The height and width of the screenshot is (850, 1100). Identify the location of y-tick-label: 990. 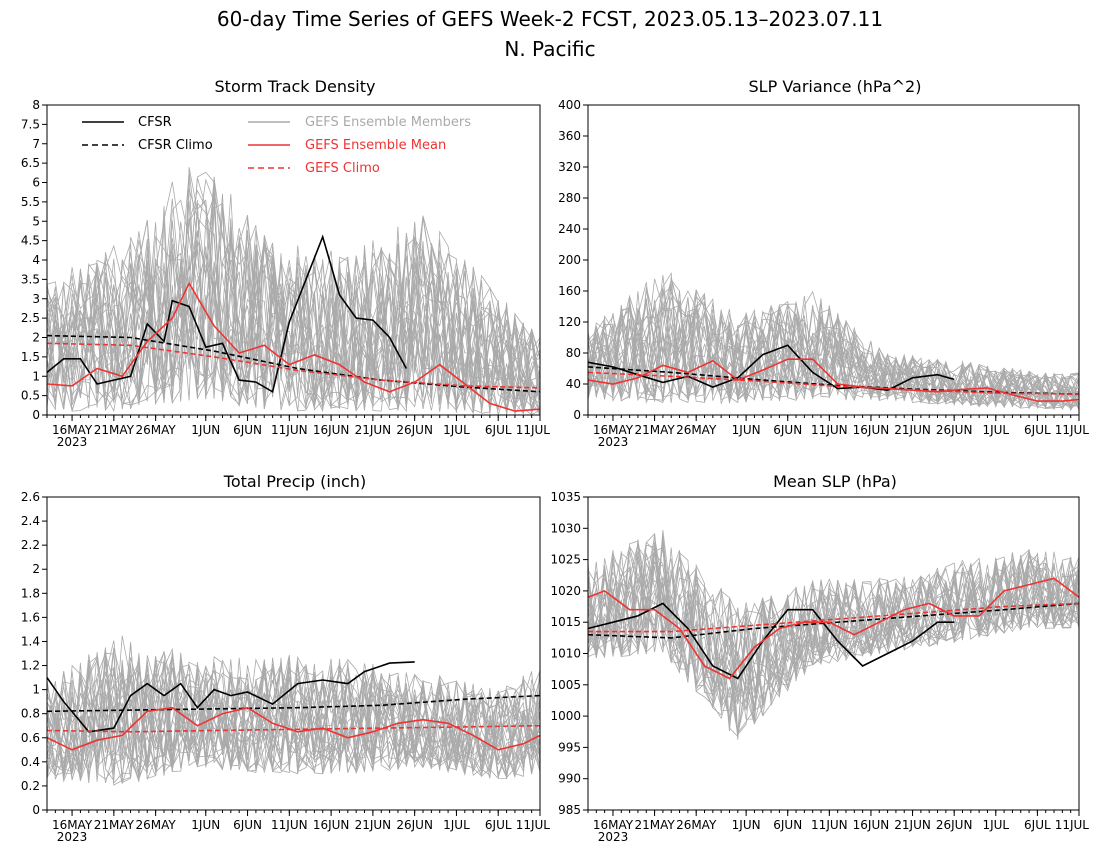
(569, 779).